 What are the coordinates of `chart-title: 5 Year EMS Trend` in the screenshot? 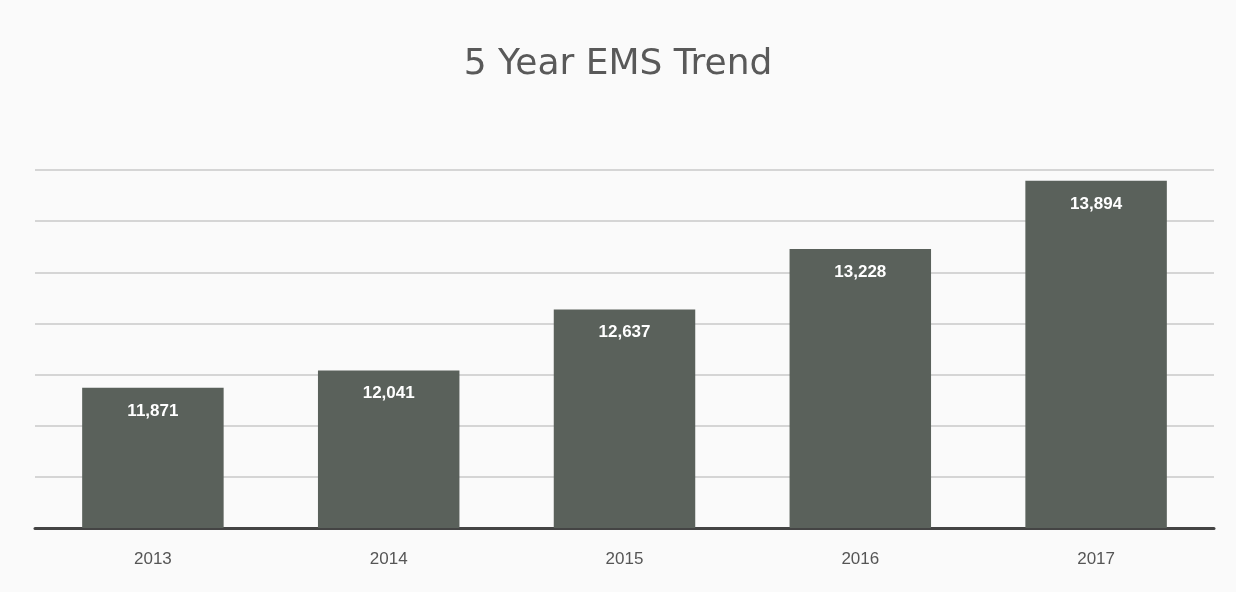 It's located at (618, 61).